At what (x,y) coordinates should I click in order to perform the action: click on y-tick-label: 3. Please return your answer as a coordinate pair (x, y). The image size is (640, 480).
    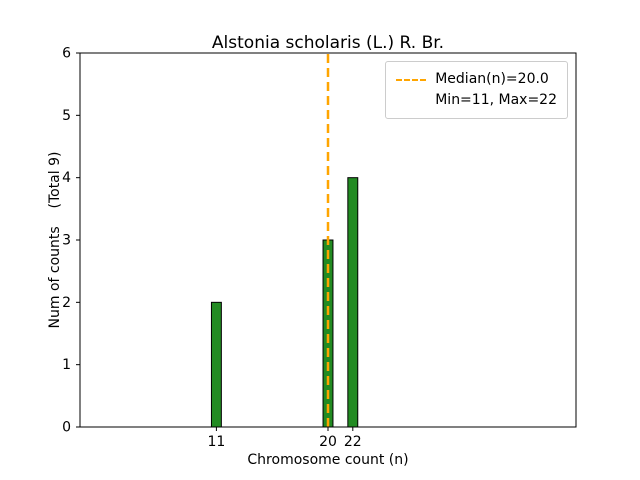
    Looking at the image, I should click on (66, 240).